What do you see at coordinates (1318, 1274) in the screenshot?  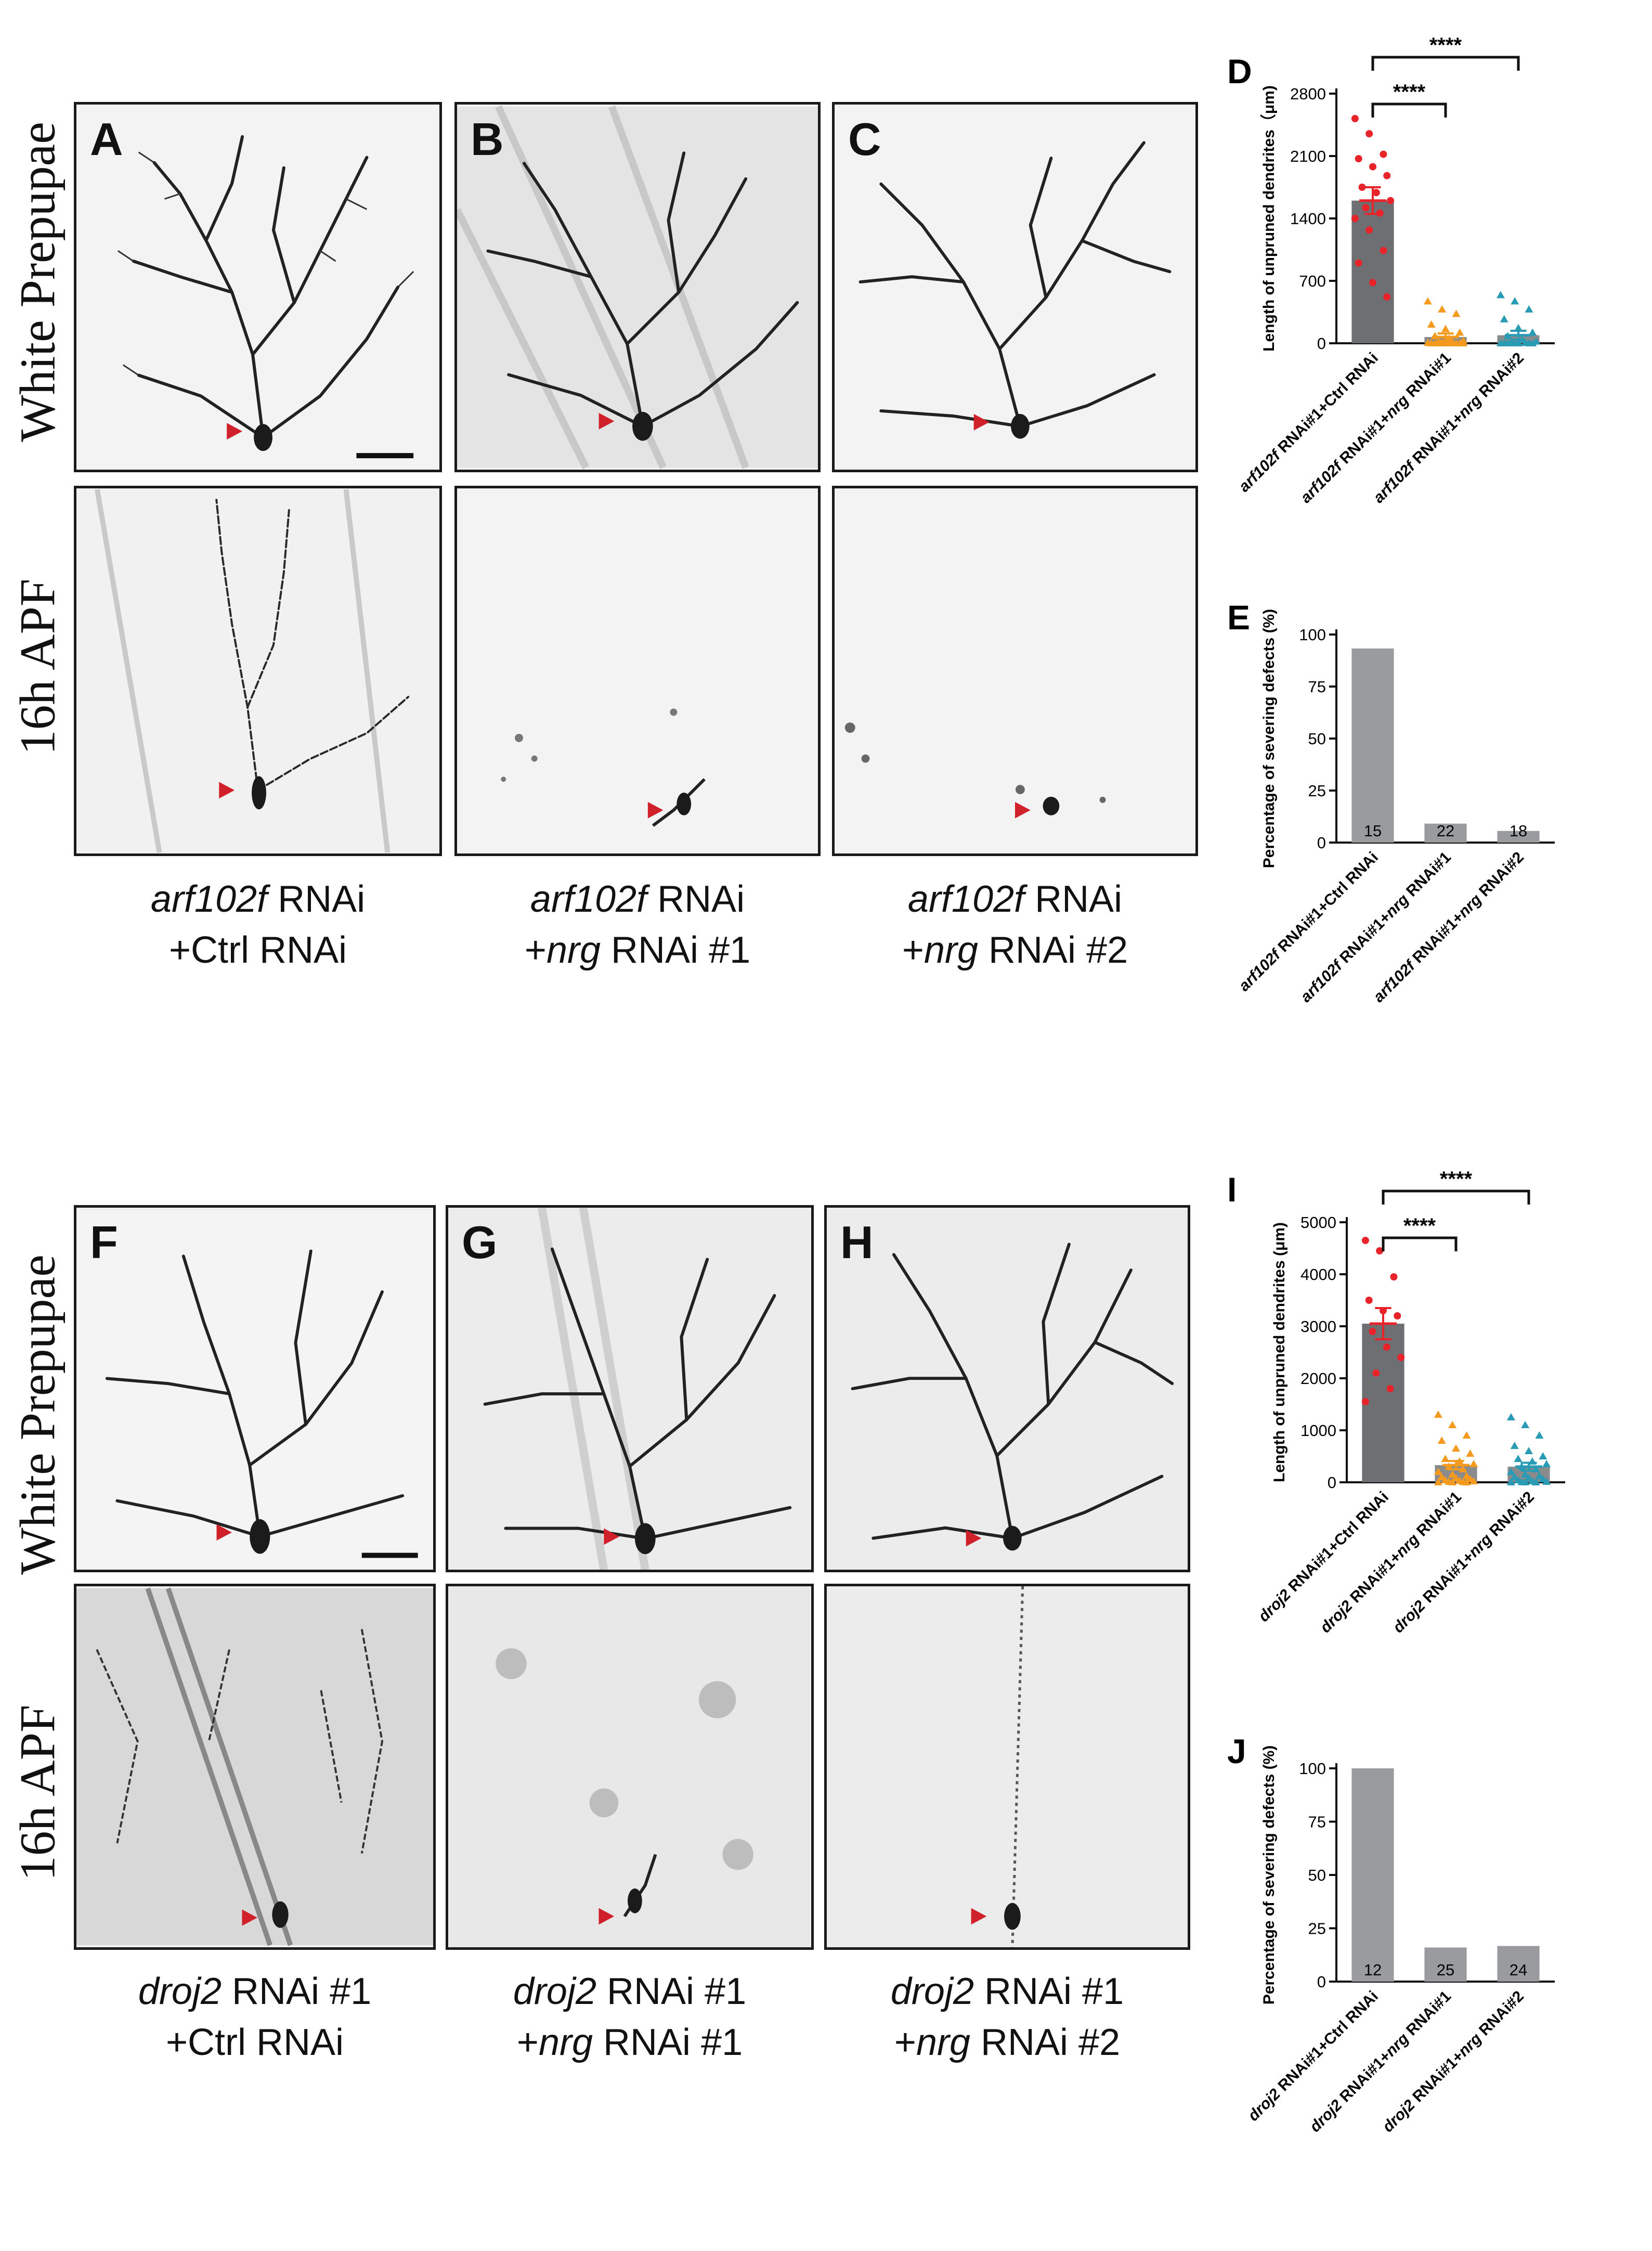 I see `y-tick-label: 4000` at bounding box center [1318, 1274].